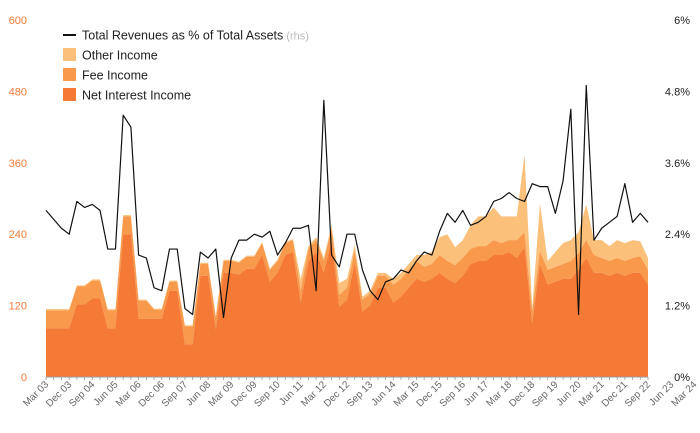  Describe the element at coordinates (296, 37) in the screenshot. I see `legend-note: (rhs)` at that location.